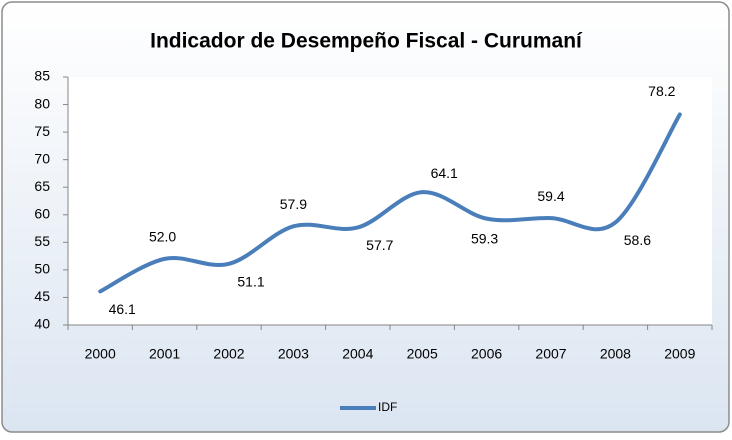  What do you see at coordinates (615, 354) in the screenshot?
I see `x-tick-label: 2008` at bounding box center [615, 354].